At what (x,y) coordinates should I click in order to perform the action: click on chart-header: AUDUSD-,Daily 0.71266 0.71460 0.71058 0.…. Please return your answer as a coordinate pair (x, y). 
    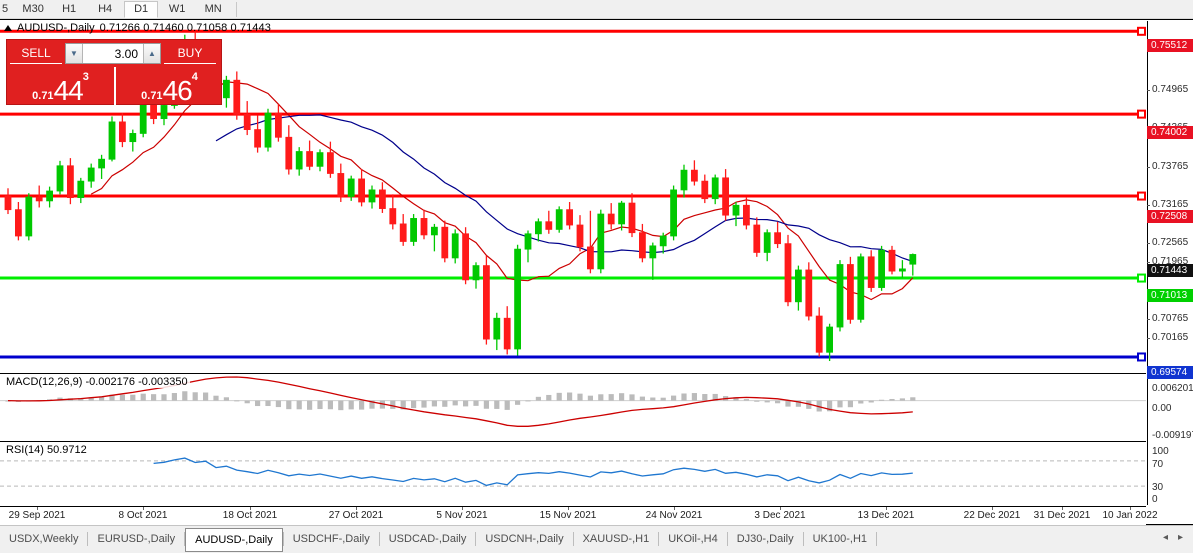
    Looking at the image, I should click on (580, 27).